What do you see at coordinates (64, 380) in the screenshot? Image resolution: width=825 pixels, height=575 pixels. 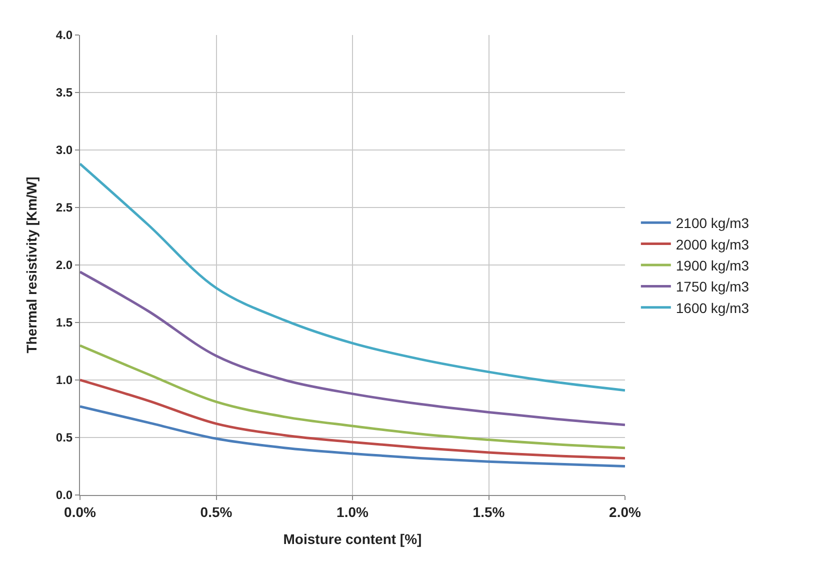 I see `y-tick-label: 1.0` at bounding box center [64, 380].